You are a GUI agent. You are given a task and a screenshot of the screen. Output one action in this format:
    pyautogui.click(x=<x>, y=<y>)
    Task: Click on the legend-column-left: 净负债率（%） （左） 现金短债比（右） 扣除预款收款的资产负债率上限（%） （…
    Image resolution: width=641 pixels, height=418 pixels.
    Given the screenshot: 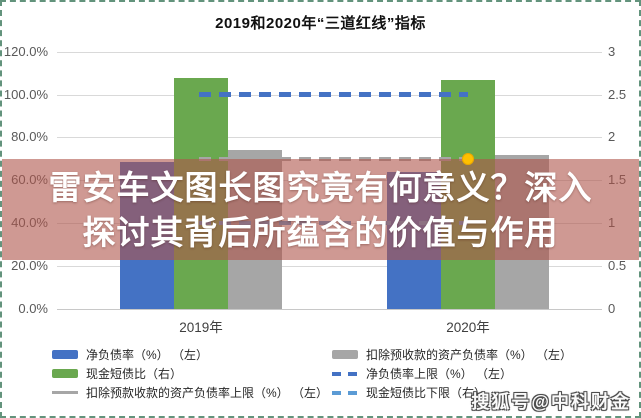 What is the action you would take?
    pyautogui.click(x=190, y=373)
    